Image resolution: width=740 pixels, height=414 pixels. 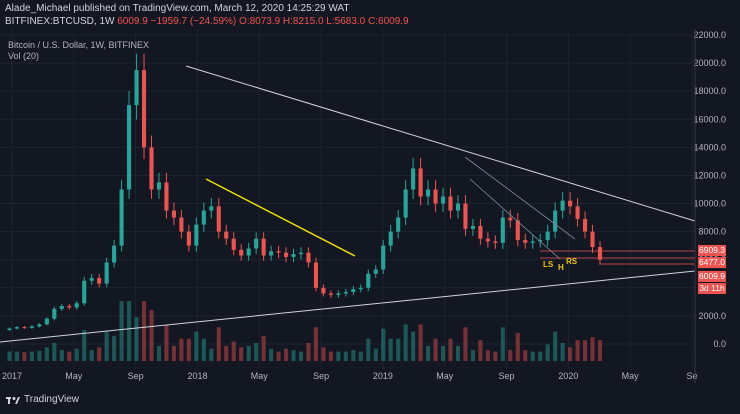 What do you see at coordinates (712, 232) in the screenshot?
I see `y-tick-label: 8000.0` at bounding box center [712, 232].